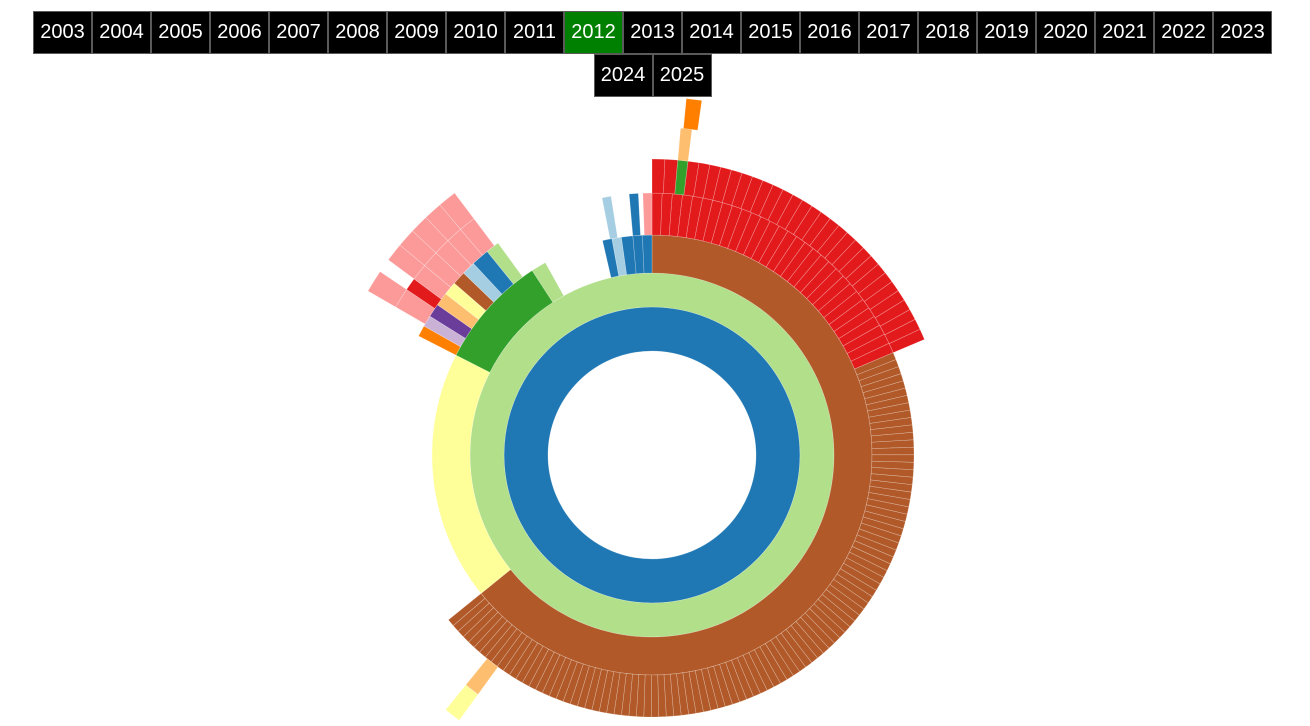  Describe the element at coordinates (711, 32) in the screenshot. I see `year-button-2014: 2014` at that location.